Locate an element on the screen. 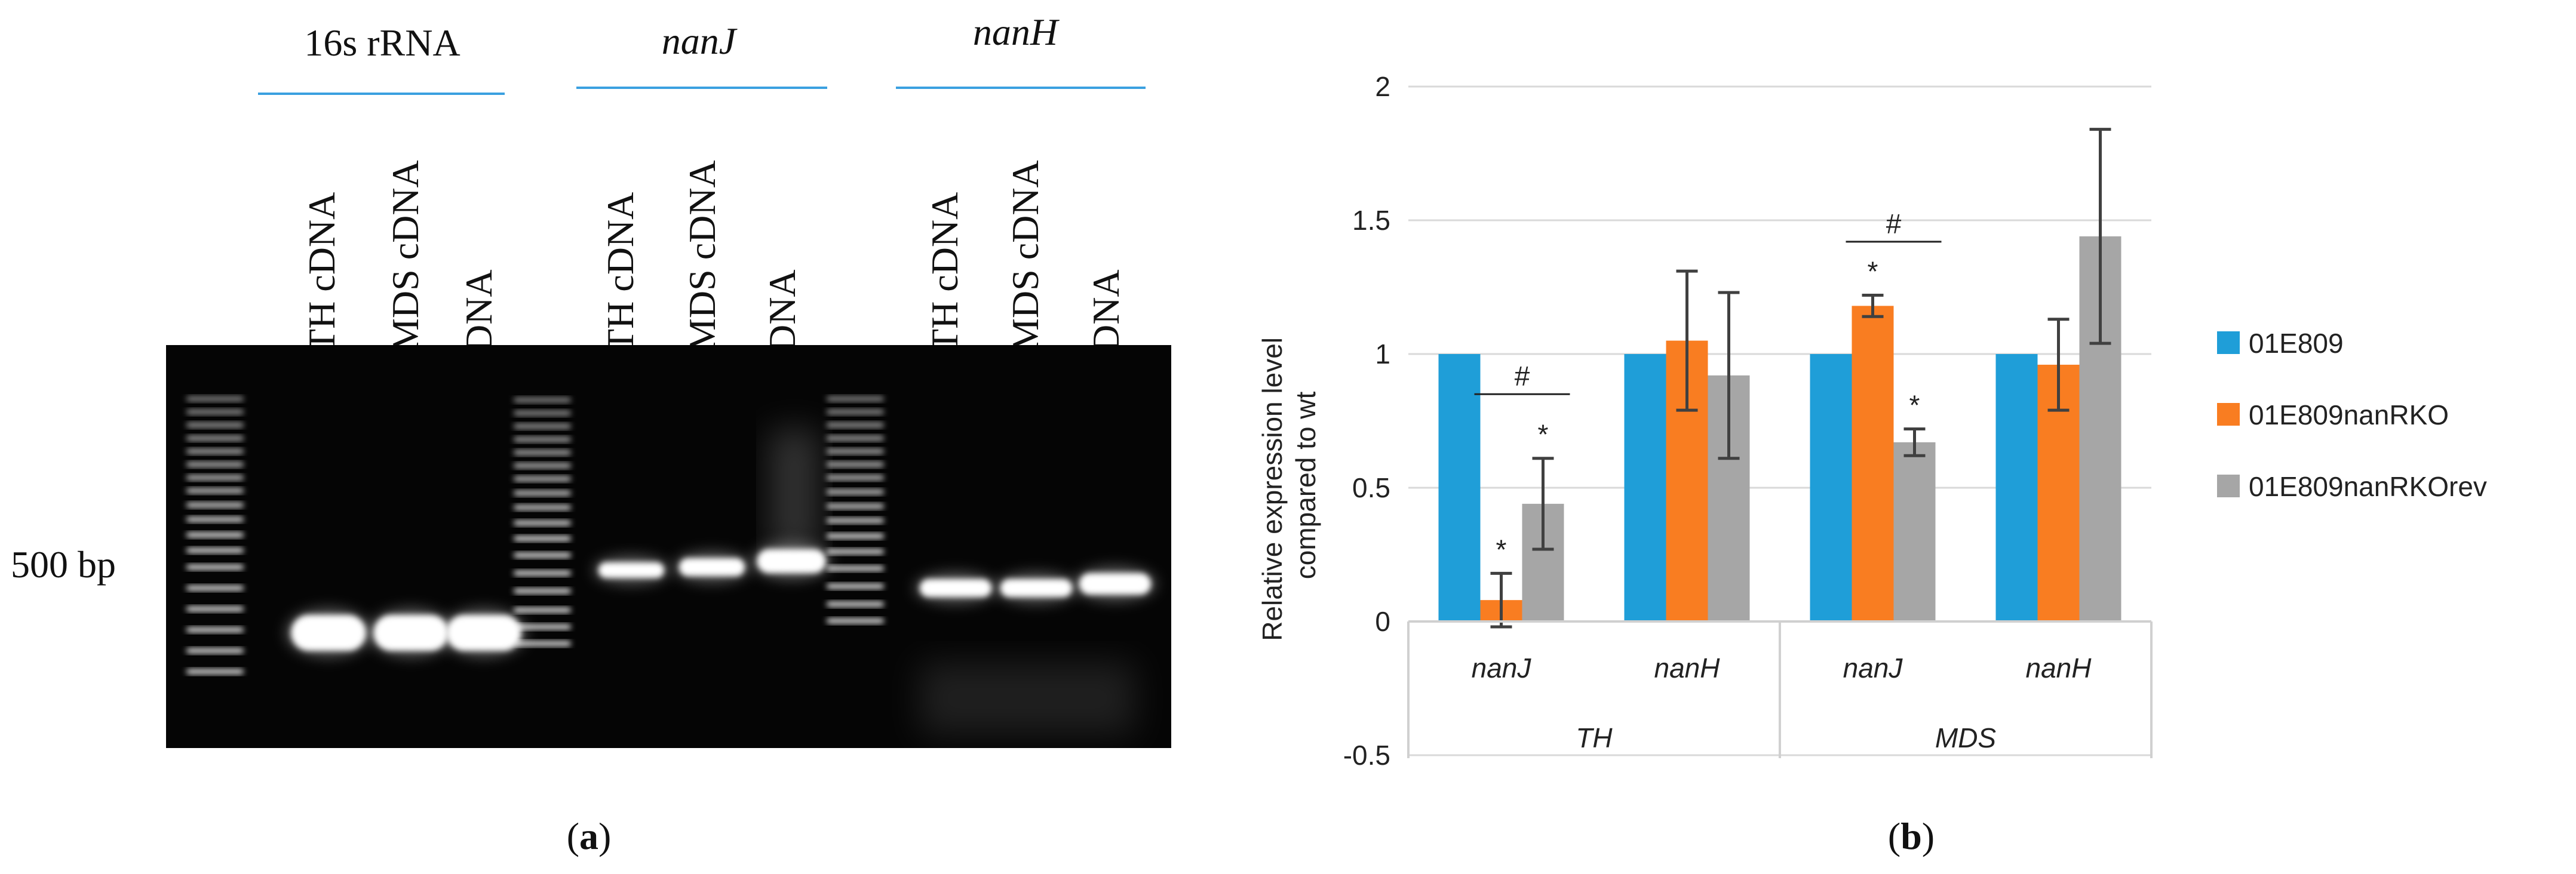 The height and width of the screenshot is (874, 2576). panel-a-label: (a) is located at coordinates (589, 836).